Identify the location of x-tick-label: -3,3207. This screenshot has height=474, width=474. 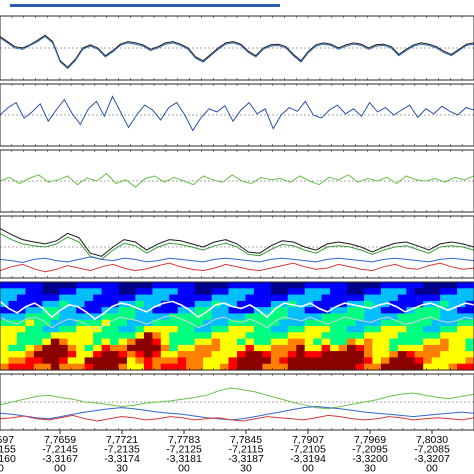
(432, 459).